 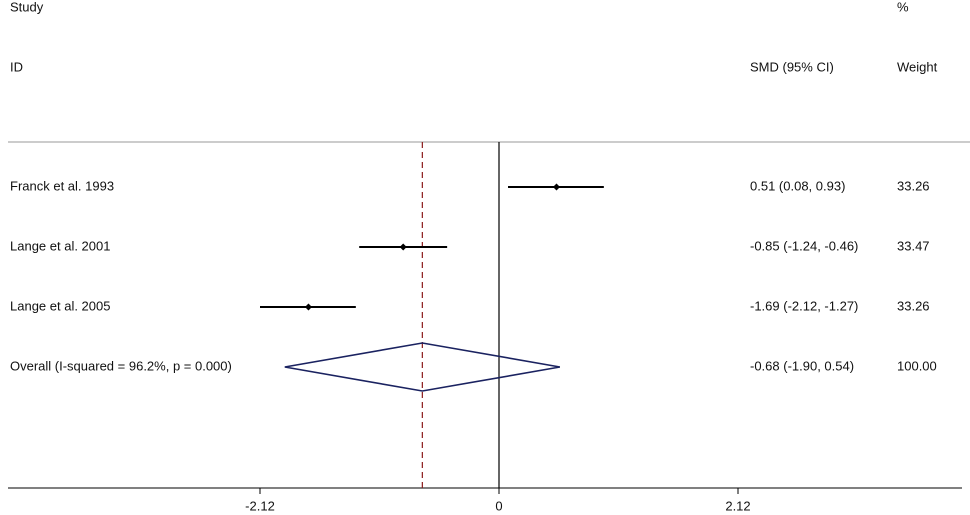 I want to click on overall-diamond, so click(x=422, y=367).